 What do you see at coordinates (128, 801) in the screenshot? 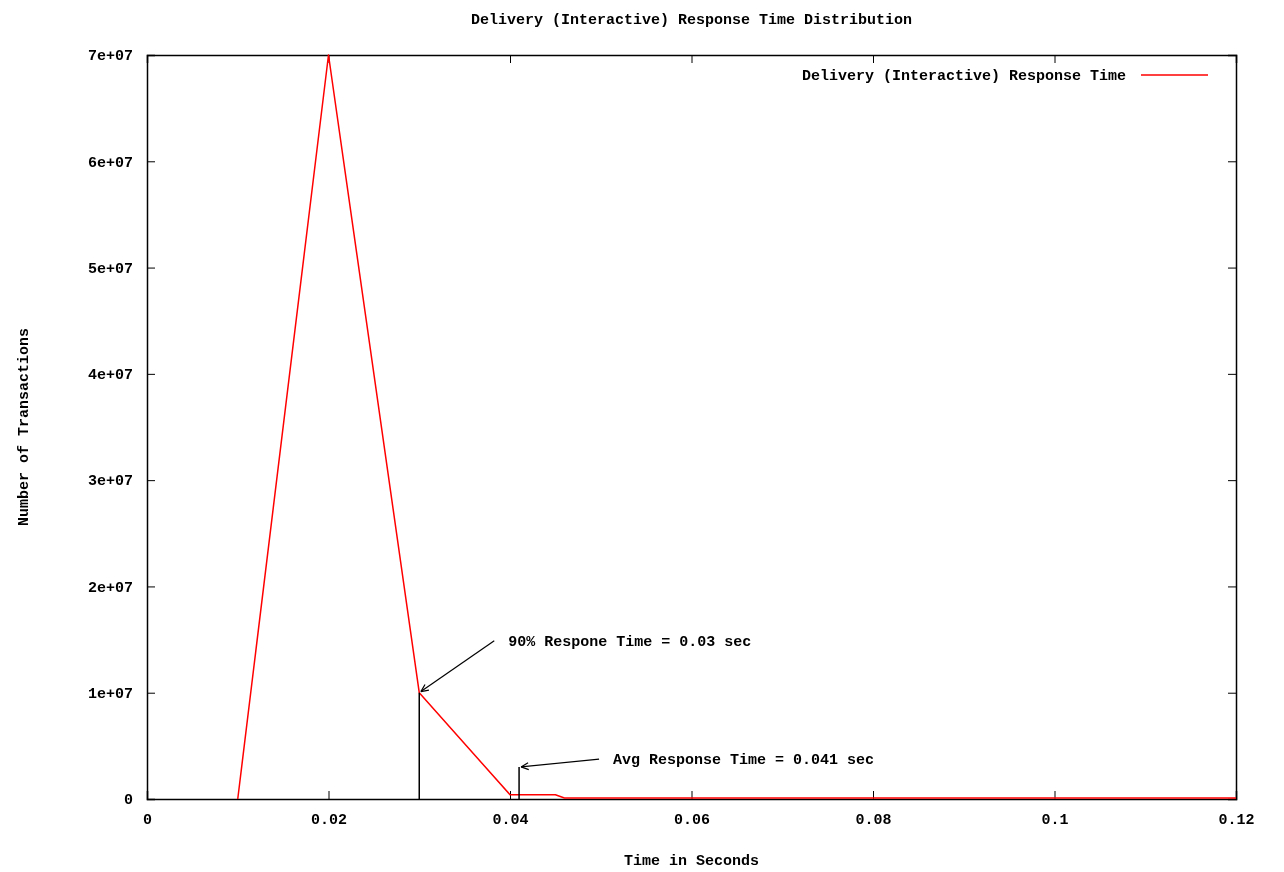
I see `y-tick-label: 0` at bounding box center [128, 801].